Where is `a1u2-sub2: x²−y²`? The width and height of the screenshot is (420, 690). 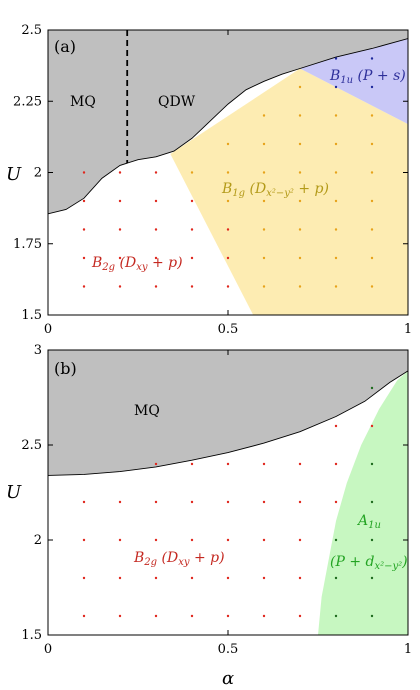 a1u2-sub2: x²−y² is located at coordinates (388, 566).